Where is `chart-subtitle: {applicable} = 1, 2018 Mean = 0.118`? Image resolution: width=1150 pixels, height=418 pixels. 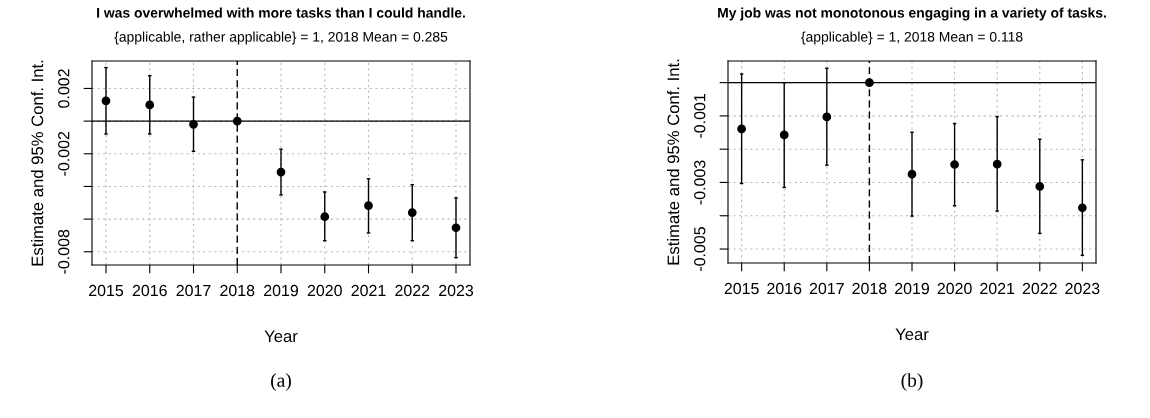
chart-subtitle: {applicable} = 1, 2018 Mean = 0.118 is located at coordinates (912, 38).